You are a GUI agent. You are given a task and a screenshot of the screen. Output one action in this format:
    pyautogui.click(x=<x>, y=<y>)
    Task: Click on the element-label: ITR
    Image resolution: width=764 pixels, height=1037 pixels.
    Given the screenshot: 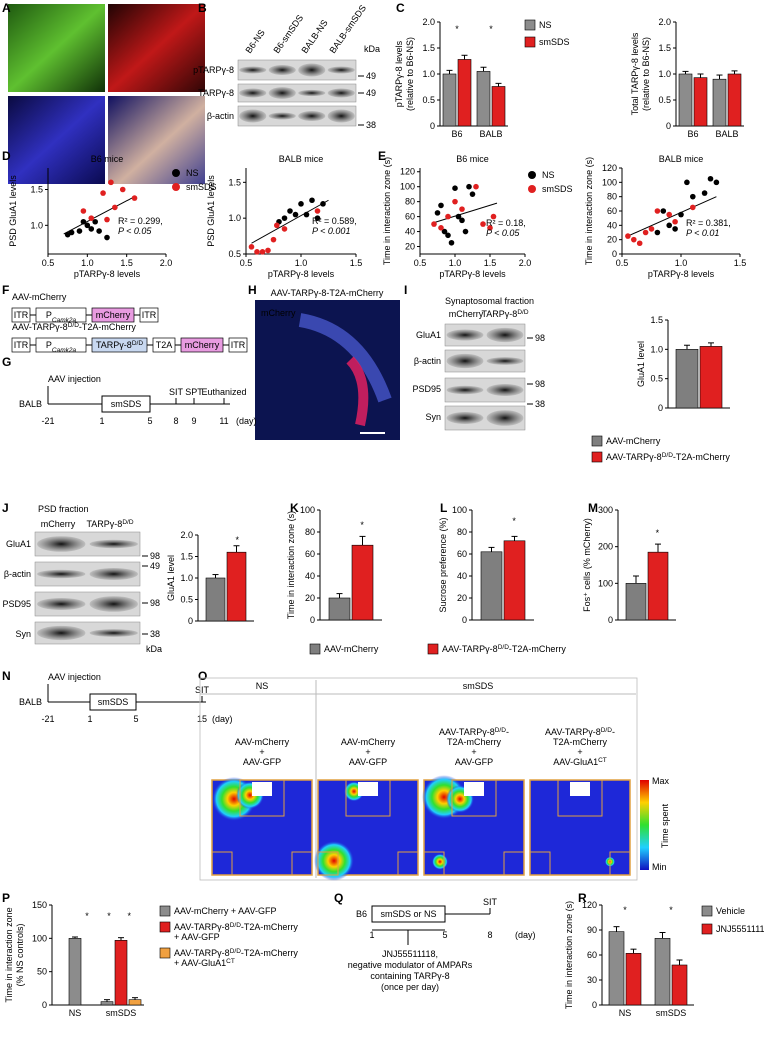 What is the action you would take?
    pyautogui.click(x=149, y=315)
    